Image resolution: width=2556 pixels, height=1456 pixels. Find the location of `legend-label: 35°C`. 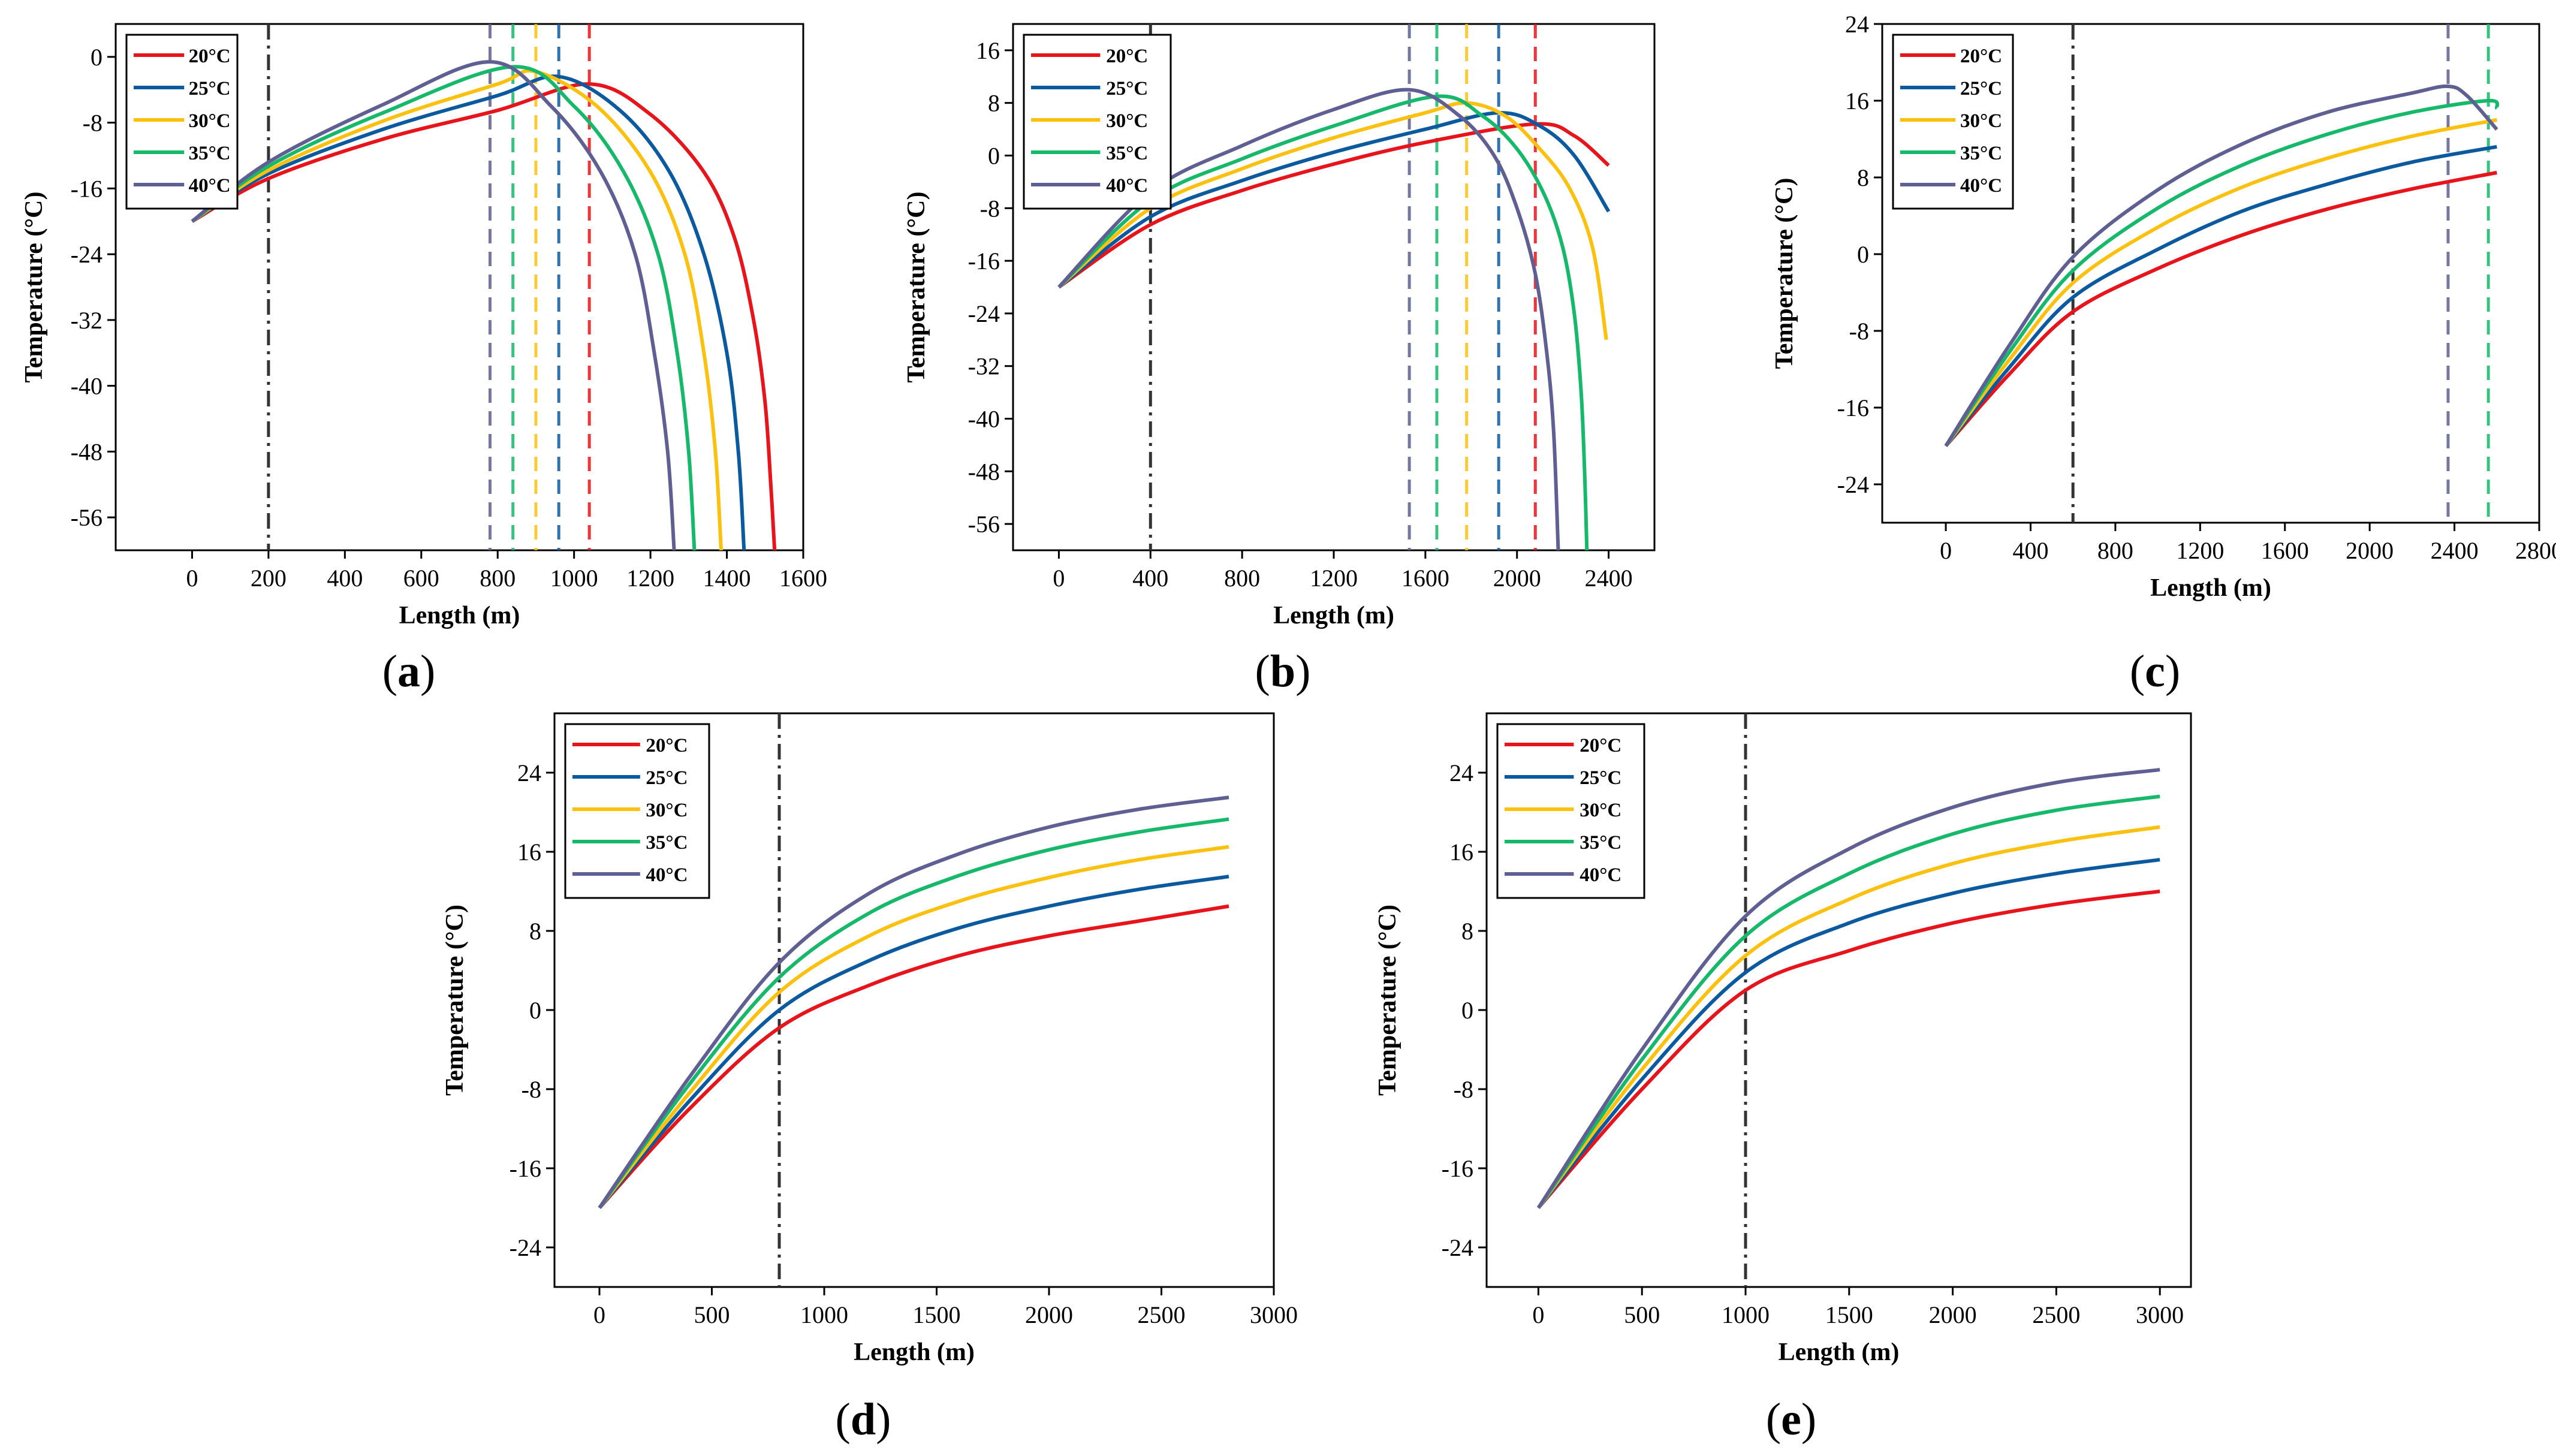

legend-label: 35°C is located at coordinates (667, 843).